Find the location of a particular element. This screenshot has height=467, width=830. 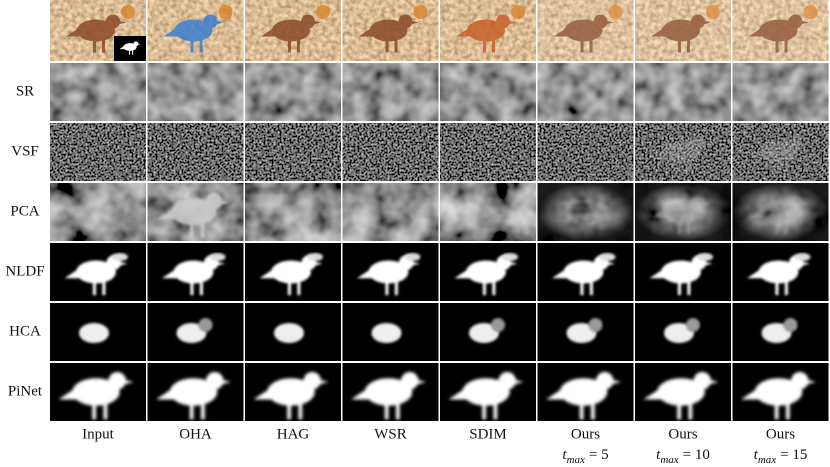

column-subtitle: tmax = 5 is located at coordinates (585, 456).